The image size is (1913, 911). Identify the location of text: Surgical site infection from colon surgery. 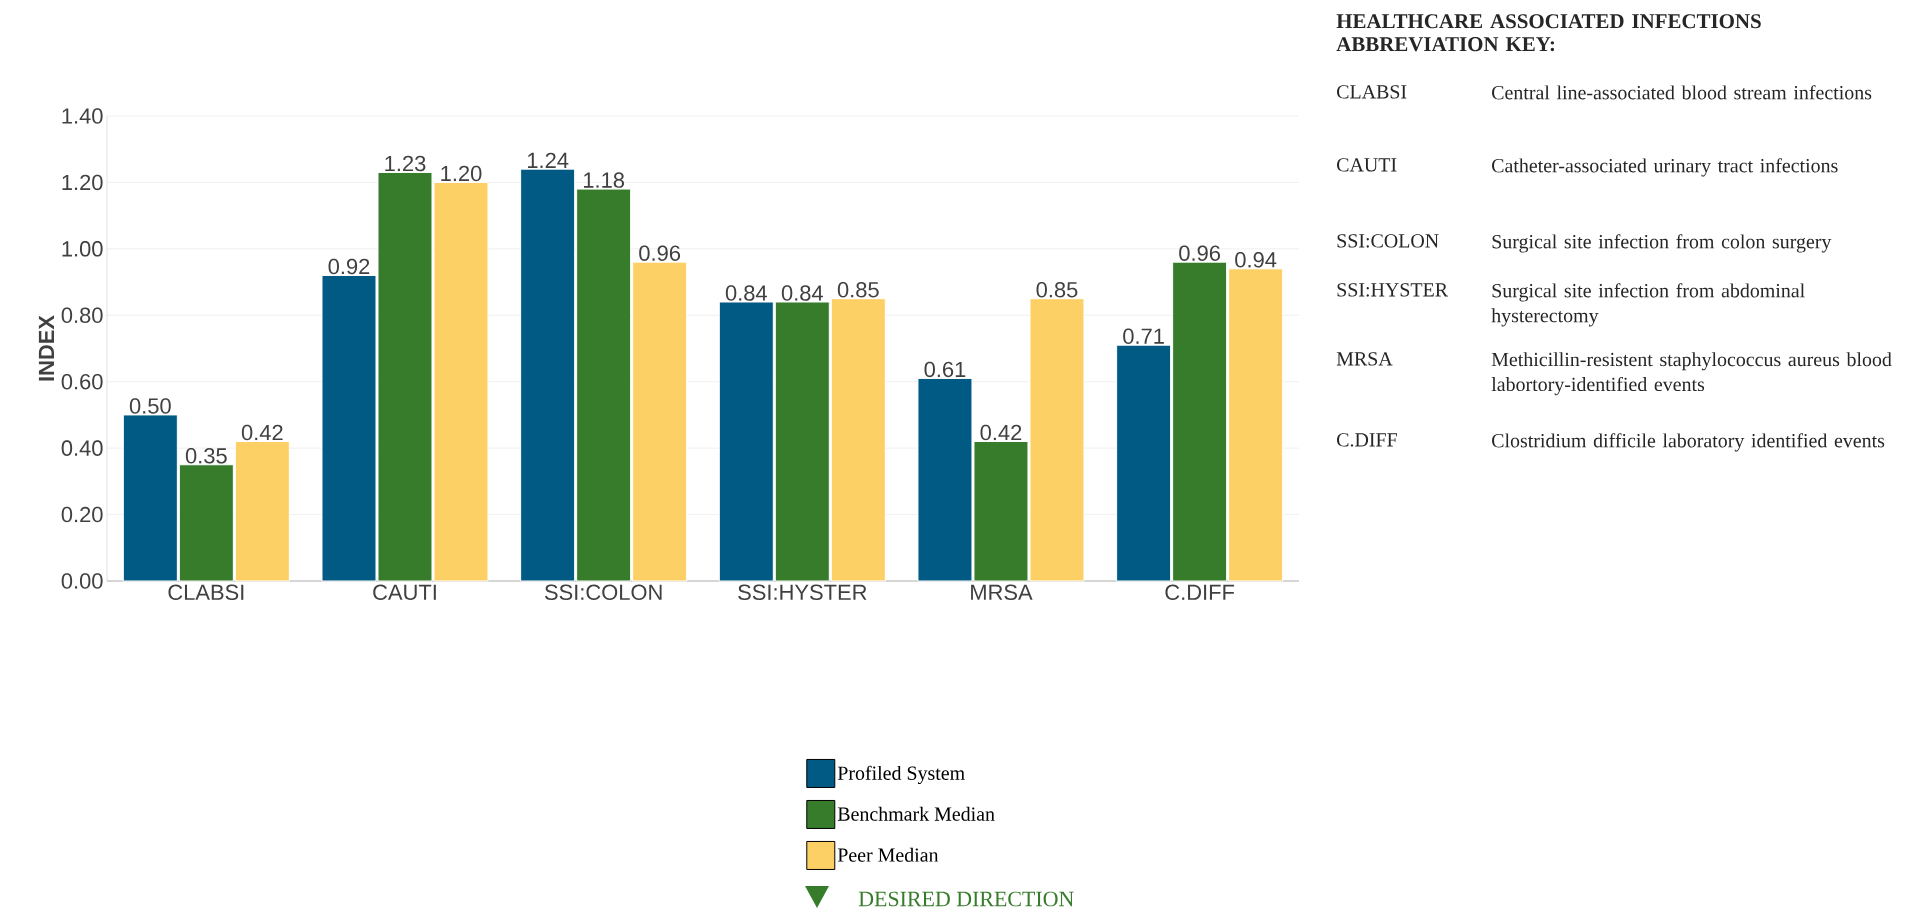
(1662, 243).